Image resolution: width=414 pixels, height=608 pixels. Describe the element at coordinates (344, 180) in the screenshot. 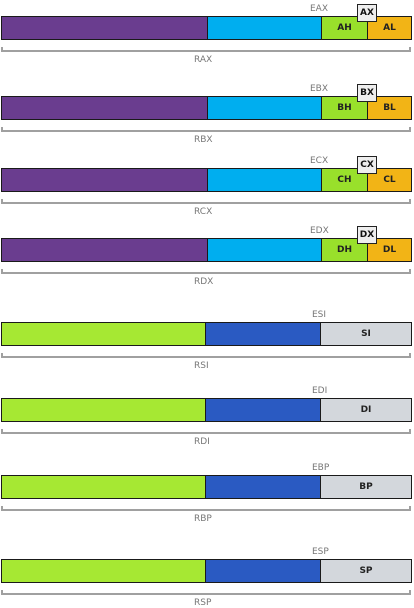

I see `high-byte-label: CH` at that location.